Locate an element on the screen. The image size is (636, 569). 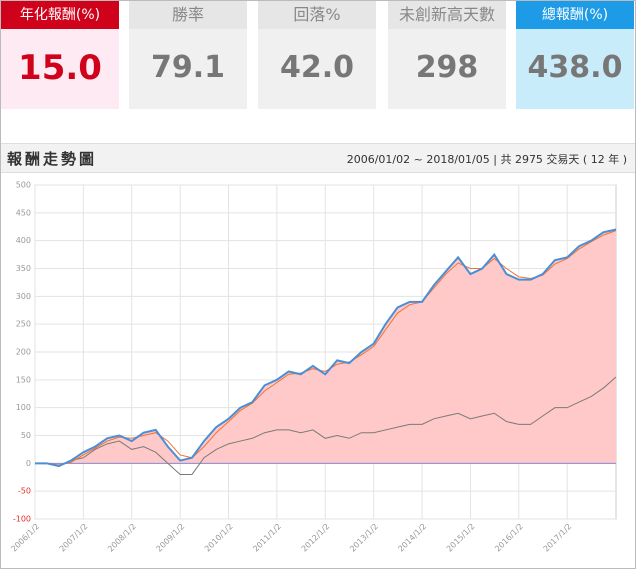
stat-label: 總報酬(%) is located at coordinates (575, 15).